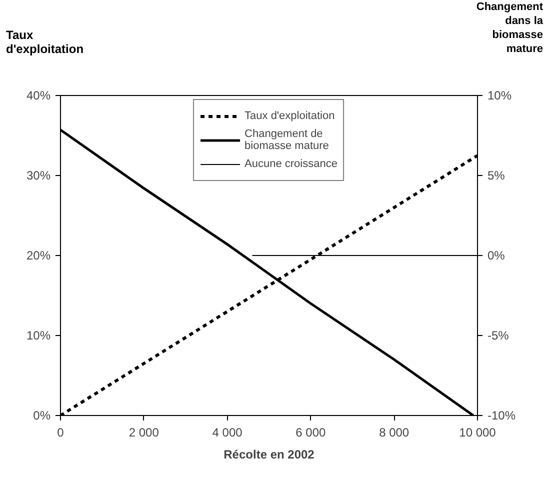 The width and height of the screenshot is (547, 478). What do you see at coordinates (509, 28) in the screenshot?
I see `y2-axis-title: Changement dans la biomasse mature` at bounding box center [509, 28].